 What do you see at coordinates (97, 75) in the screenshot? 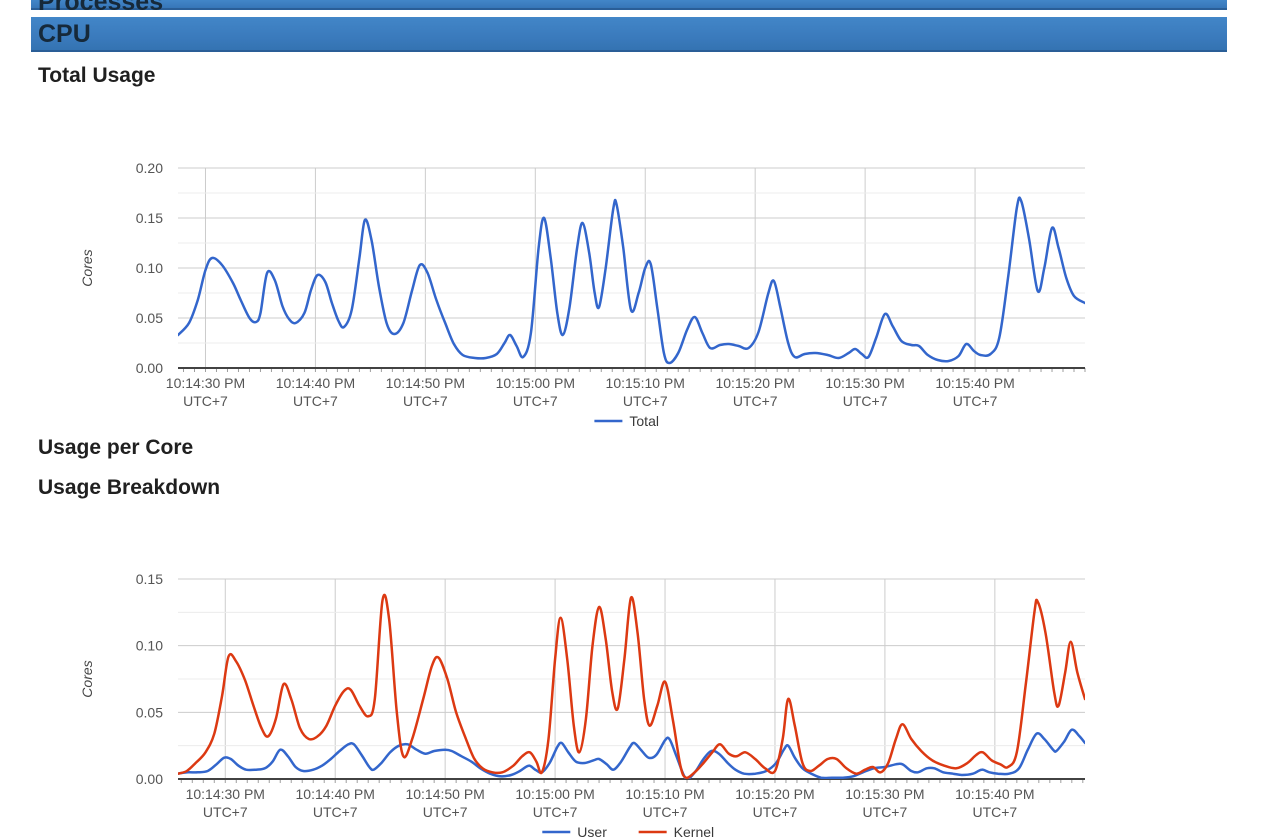
I see `heading-total-usage: Total Usage` at bounding box center [97, 75].